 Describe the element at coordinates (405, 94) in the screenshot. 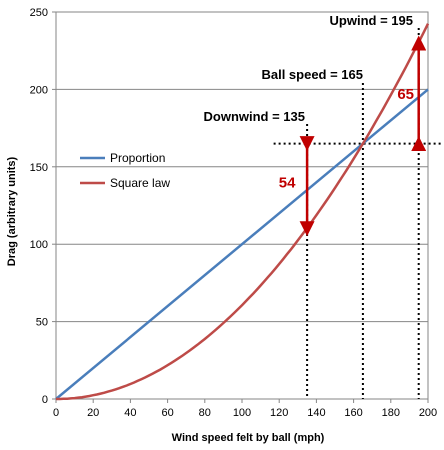

I see `difference-label-65: 65` at that location.